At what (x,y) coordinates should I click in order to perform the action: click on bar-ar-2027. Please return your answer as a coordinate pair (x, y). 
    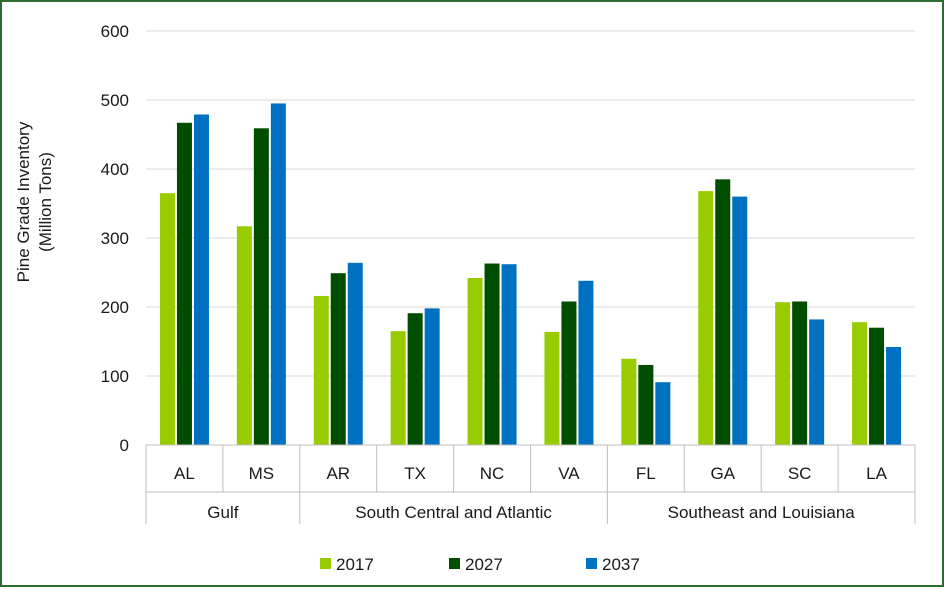
    Looking at the image, I should click on (338, 359).